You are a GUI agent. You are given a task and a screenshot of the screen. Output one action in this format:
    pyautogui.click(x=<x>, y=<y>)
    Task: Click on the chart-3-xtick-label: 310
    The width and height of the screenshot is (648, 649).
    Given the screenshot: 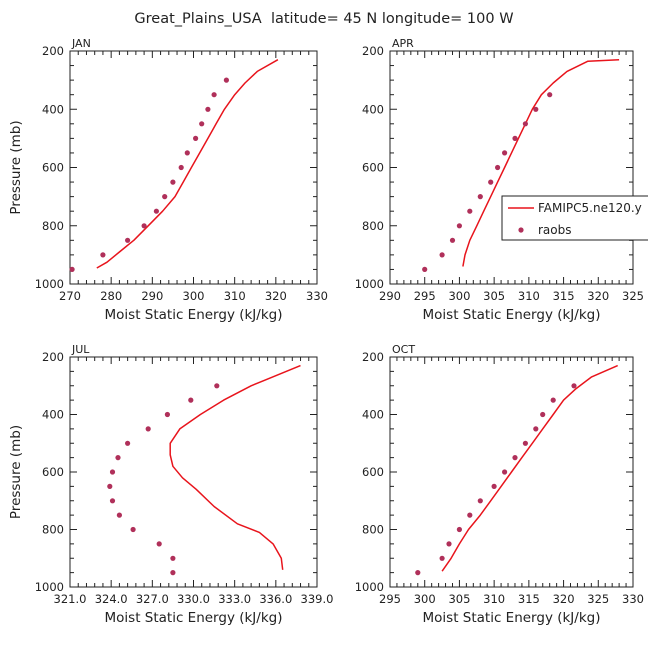 What is the action you would take?
    pyautogui.click(x=494, y=599)
    